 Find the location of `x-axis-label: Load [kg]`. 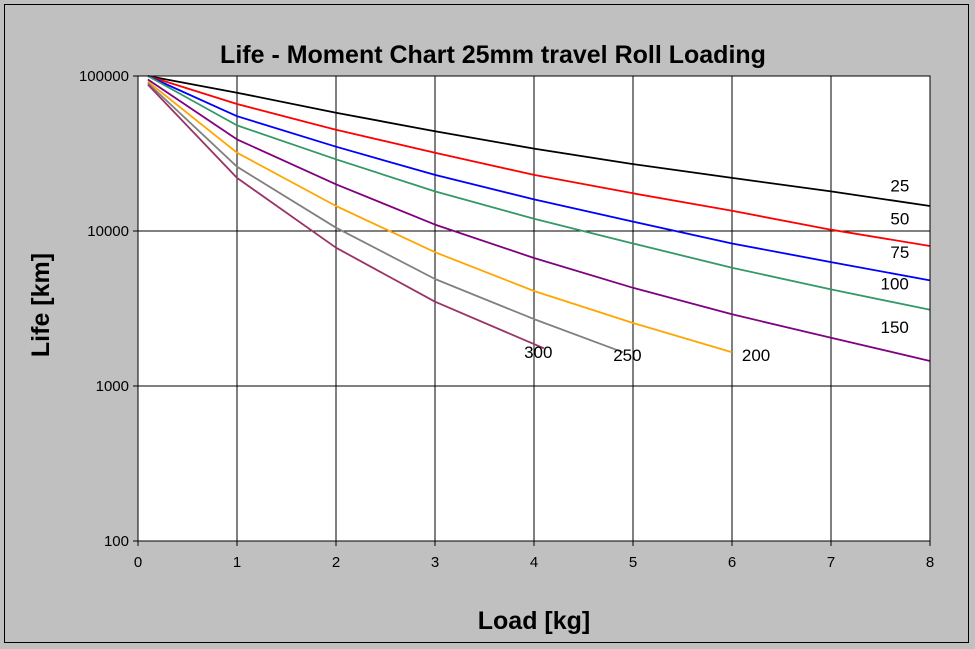

x-axis-label: Load [kg] is located at coordinates (534, 621).